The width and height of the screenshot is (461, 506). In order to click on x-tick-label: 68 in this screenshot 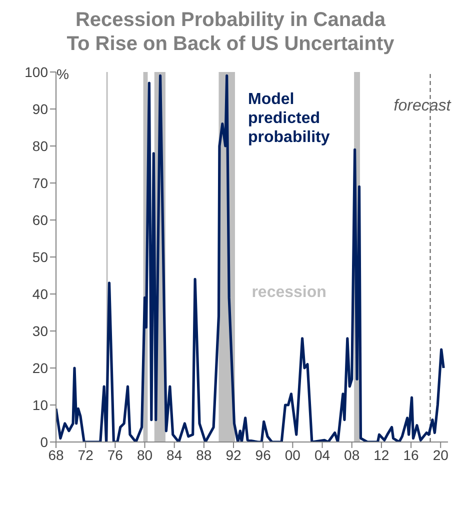, I will do `click(56, 454)`.